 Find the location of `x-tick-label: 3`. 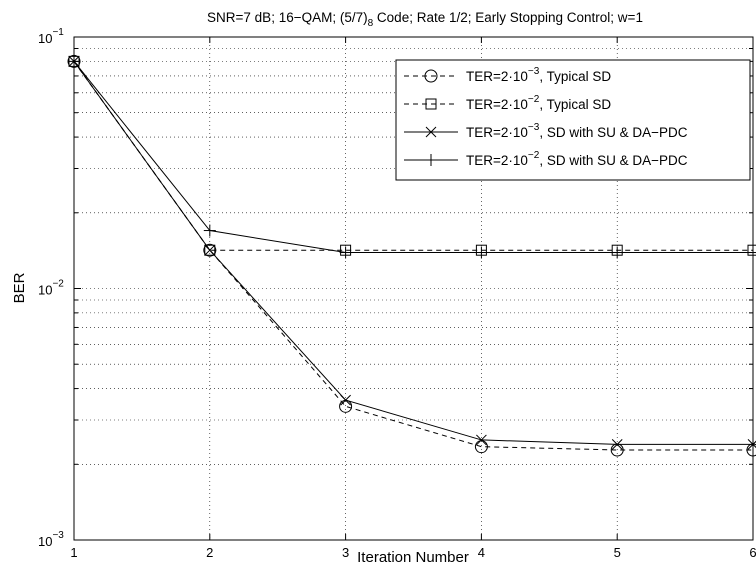

x-tick-label: 3 is located at coordinates (345, 552).